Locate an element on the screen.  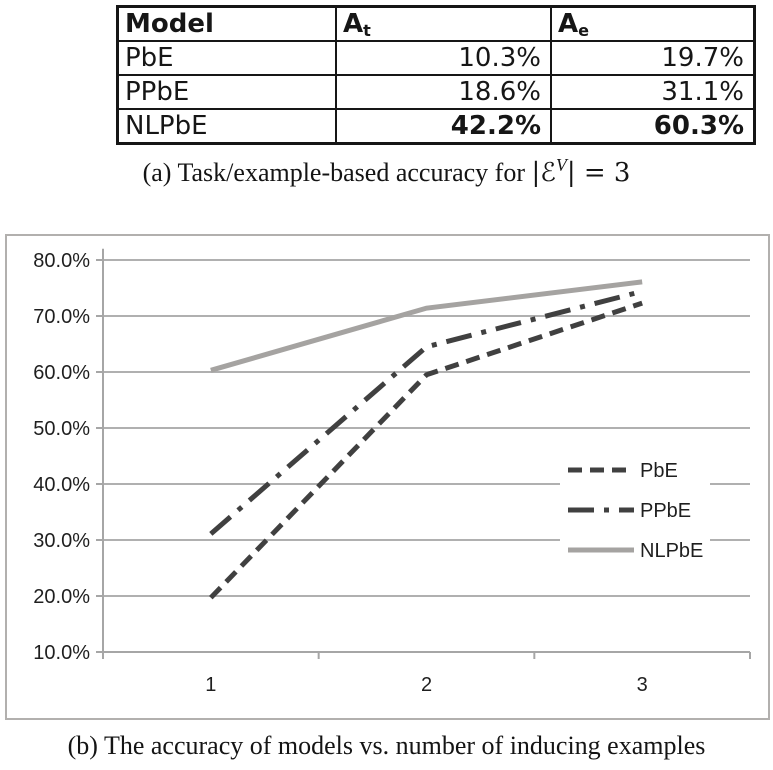
model-name-cell: PbE is located at coordinates (226, 58).